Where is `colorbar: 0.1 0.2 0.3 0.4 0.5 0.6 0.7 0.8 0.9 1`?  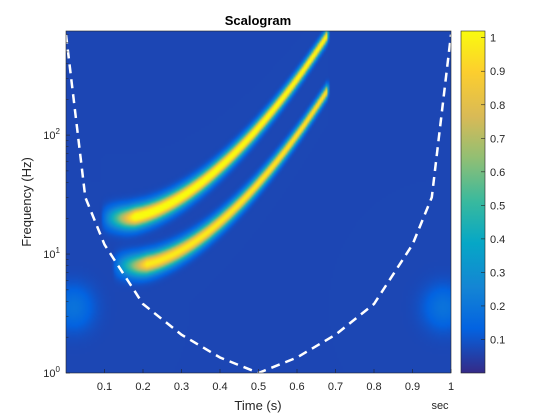
colorbar: 0.1 0.2 0.3 0.4 0.5 0.6 0.7 0.8 0.9 1 is located at coordinates (482, 202).